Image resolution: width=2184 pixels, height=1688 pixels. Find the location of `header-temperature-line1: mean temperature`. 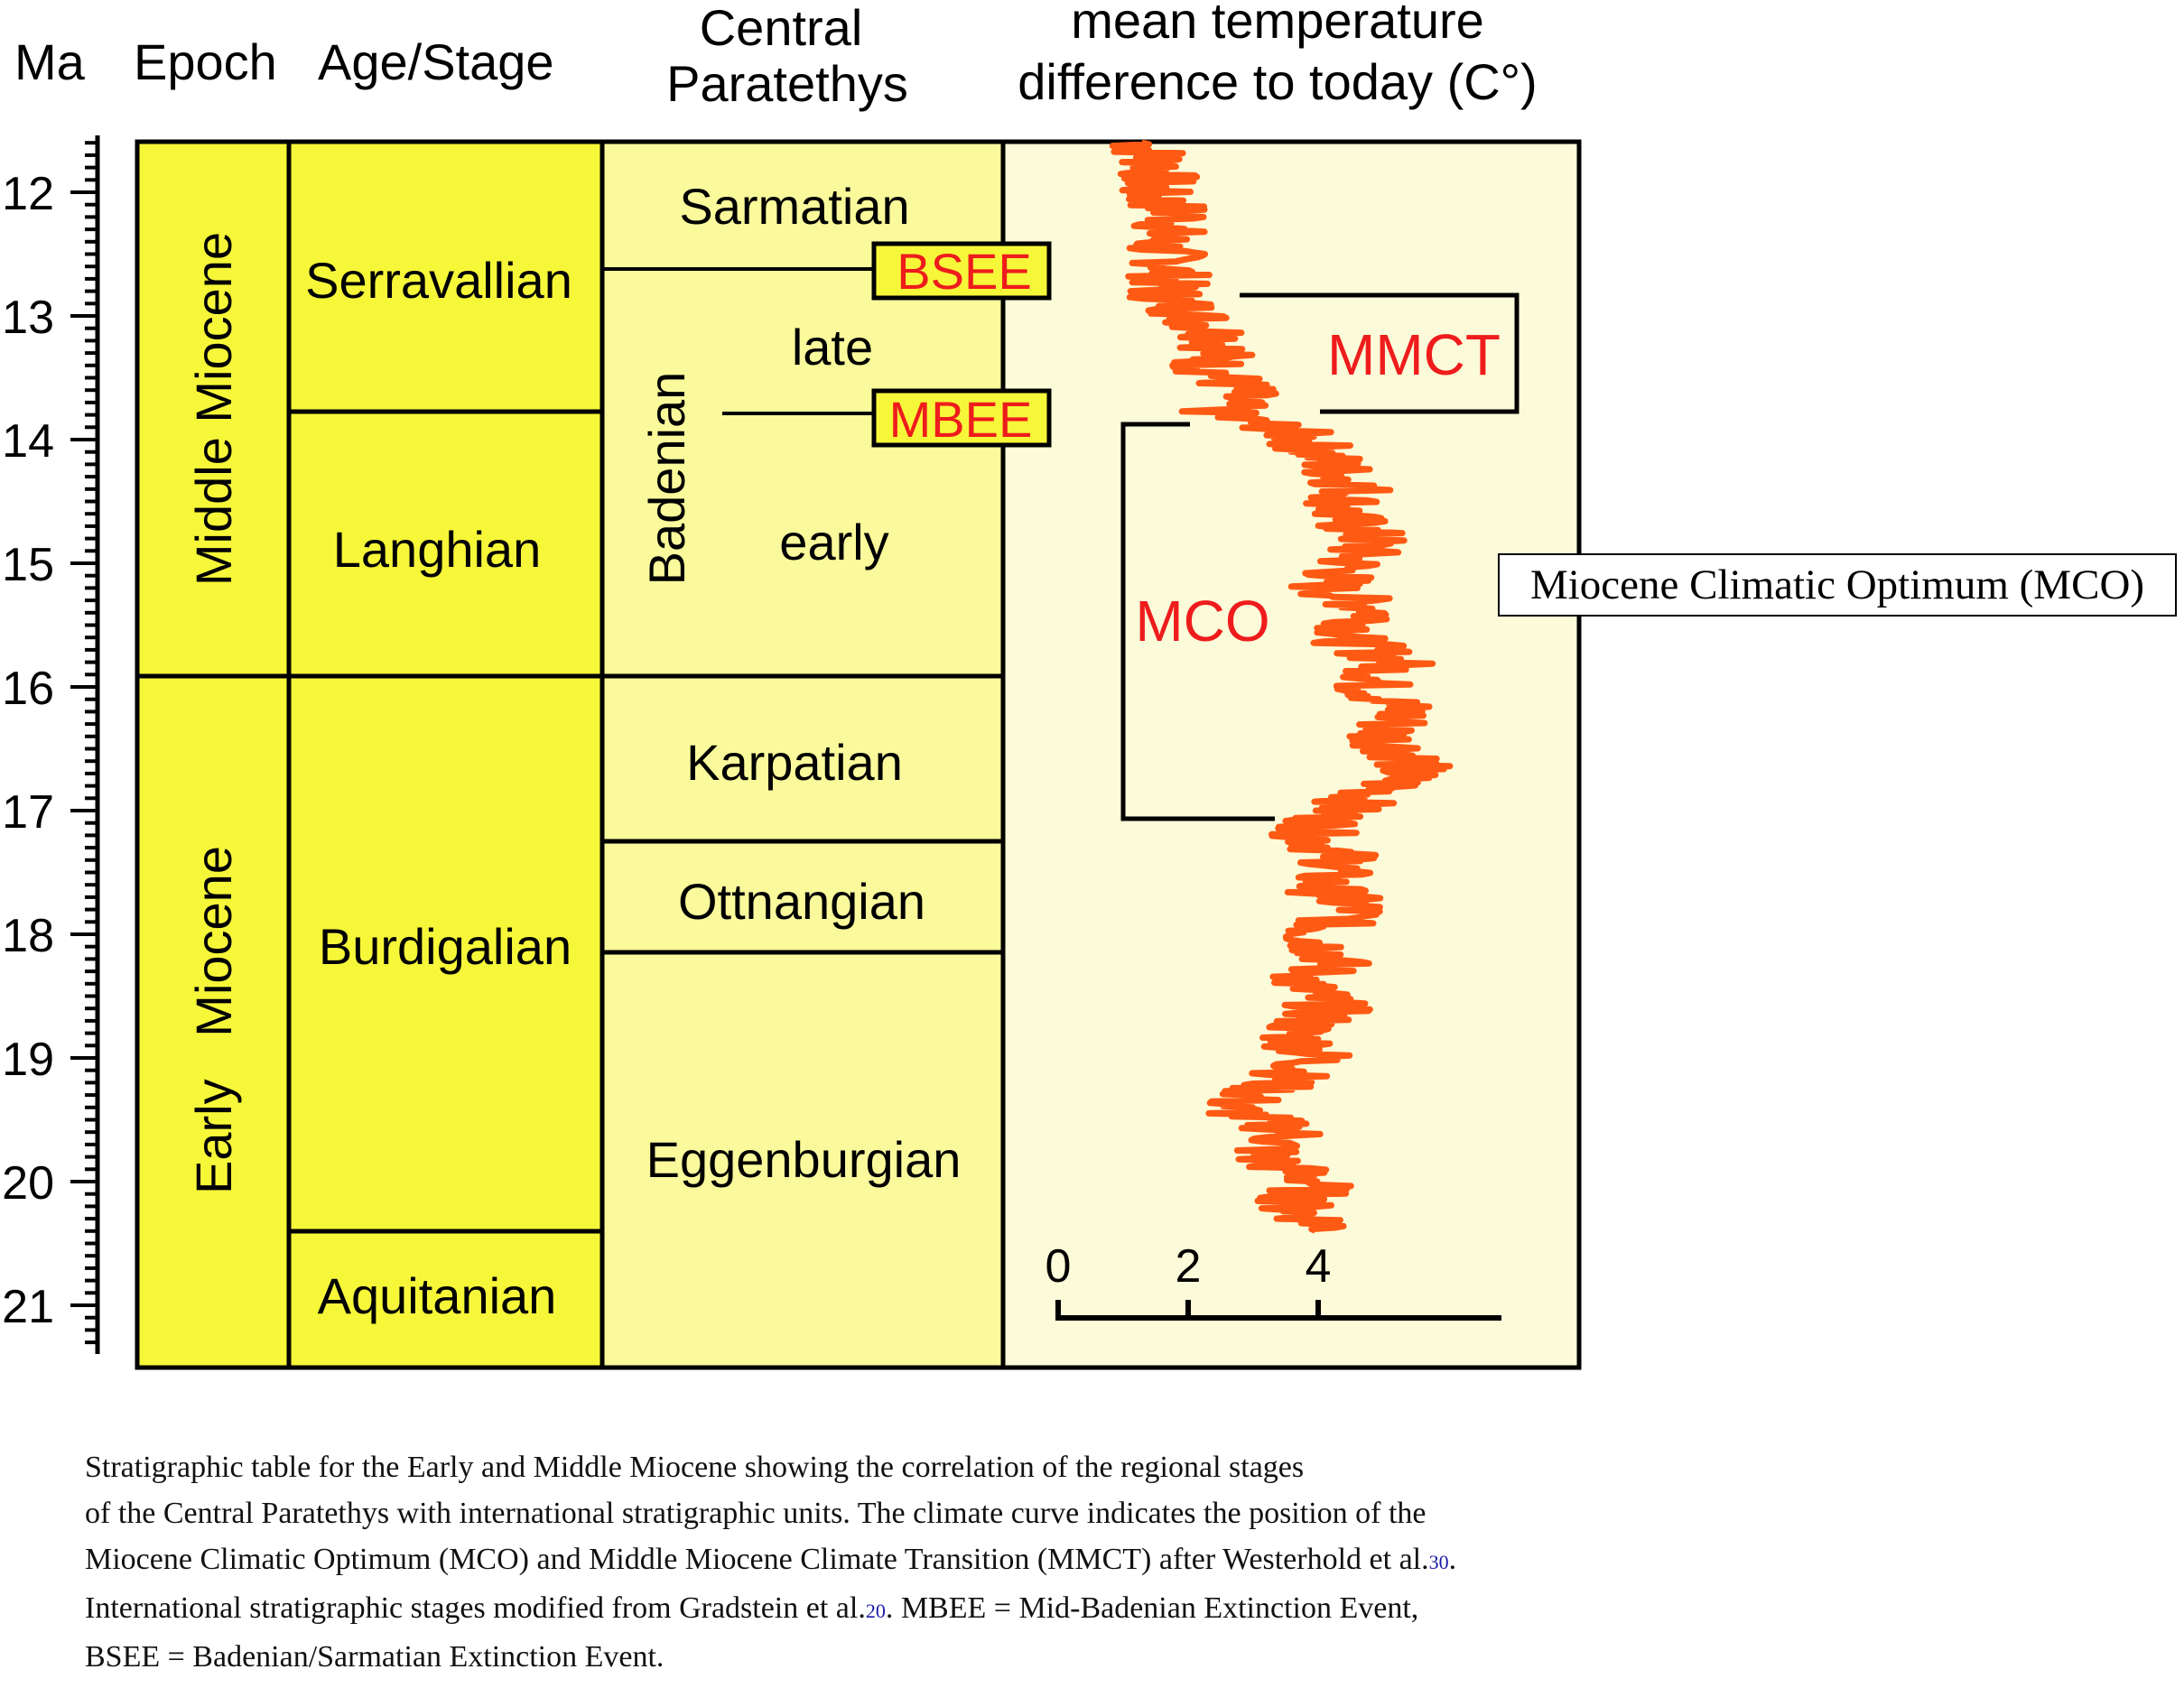

header-temperature-line1: mean temperature is located at coordinates (1277, 25).